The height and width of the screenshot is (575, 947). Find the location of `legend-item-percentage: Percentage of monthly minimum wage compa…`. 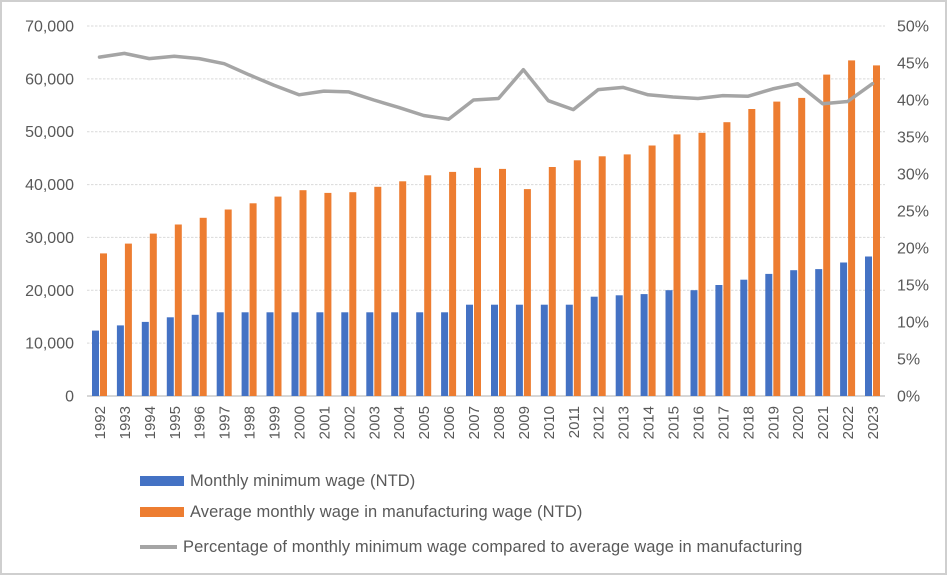

legend-item-percentage: Percentage of monthly minimum wage compa… is located at coordinates (471, 547).